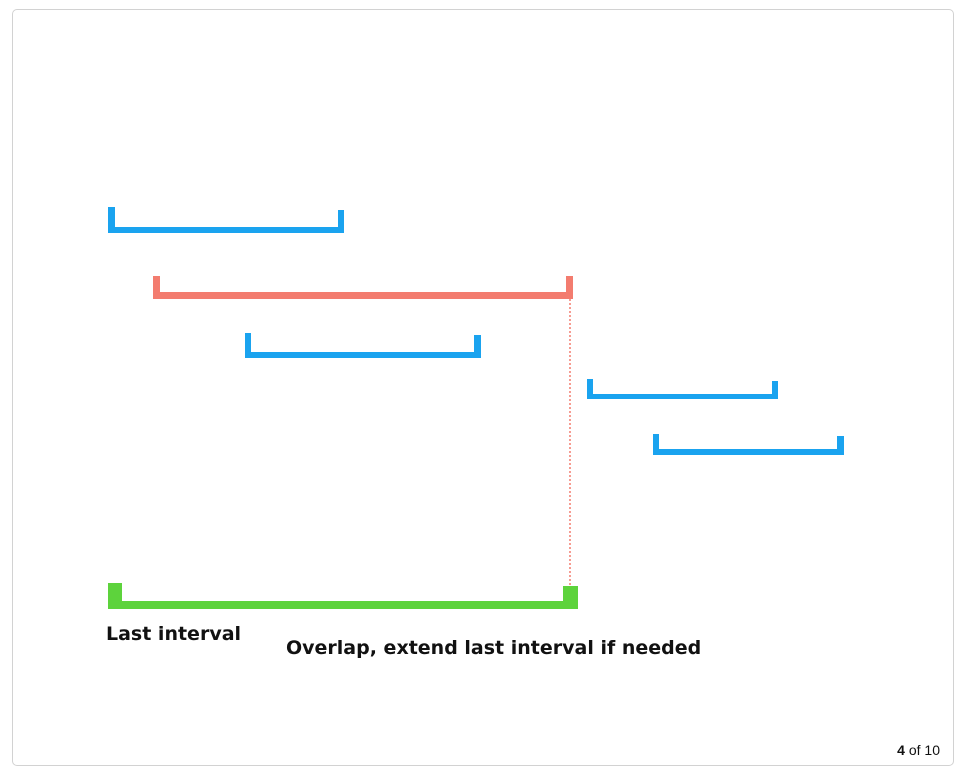  I want to click on overlap-caption: Overlap, extend last interval if needed, so click(494, 648).